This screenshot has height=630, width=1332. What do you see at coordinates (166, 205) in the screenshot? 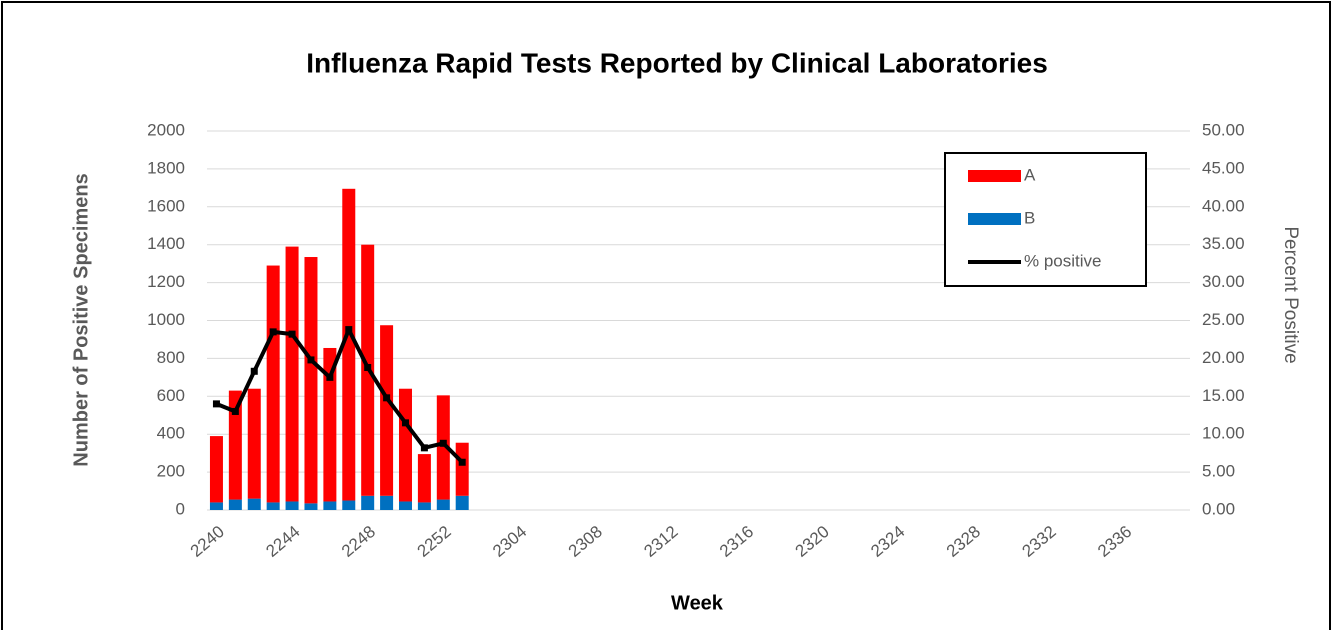
I see `y-tick-label: 1600` at bounding box center [166, 205].